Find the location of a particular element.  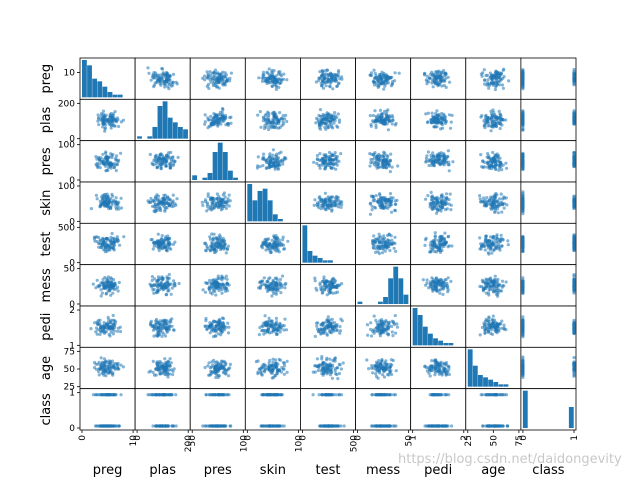

scatter-points-mess-test is located at coordinates (328, 286).